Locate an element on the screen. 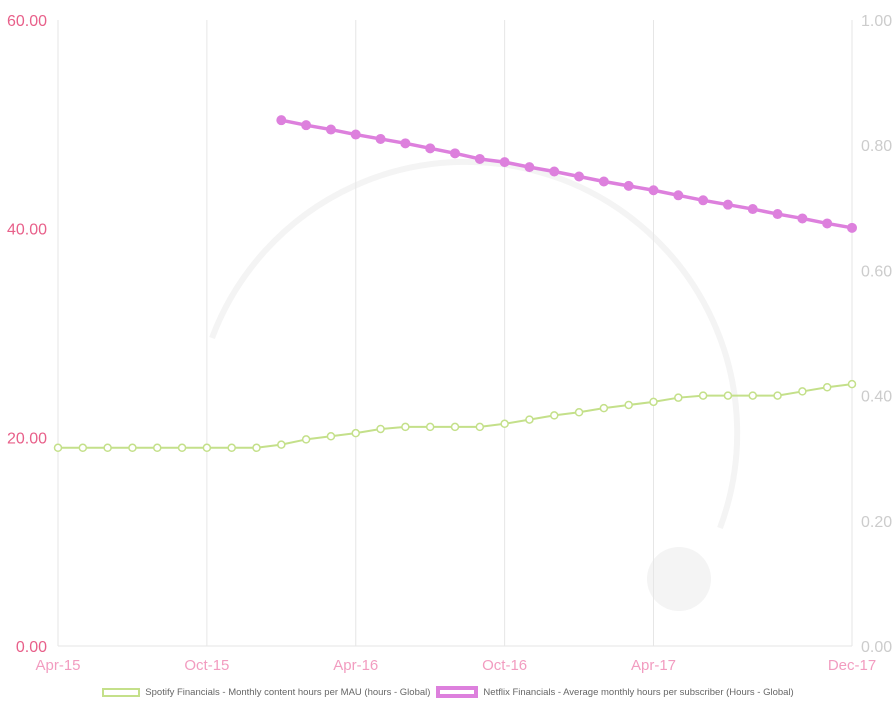 The width and height of the screenshot is (896, 715). right-y-tick-label: 0.80 is located at coordinates (876, 146).